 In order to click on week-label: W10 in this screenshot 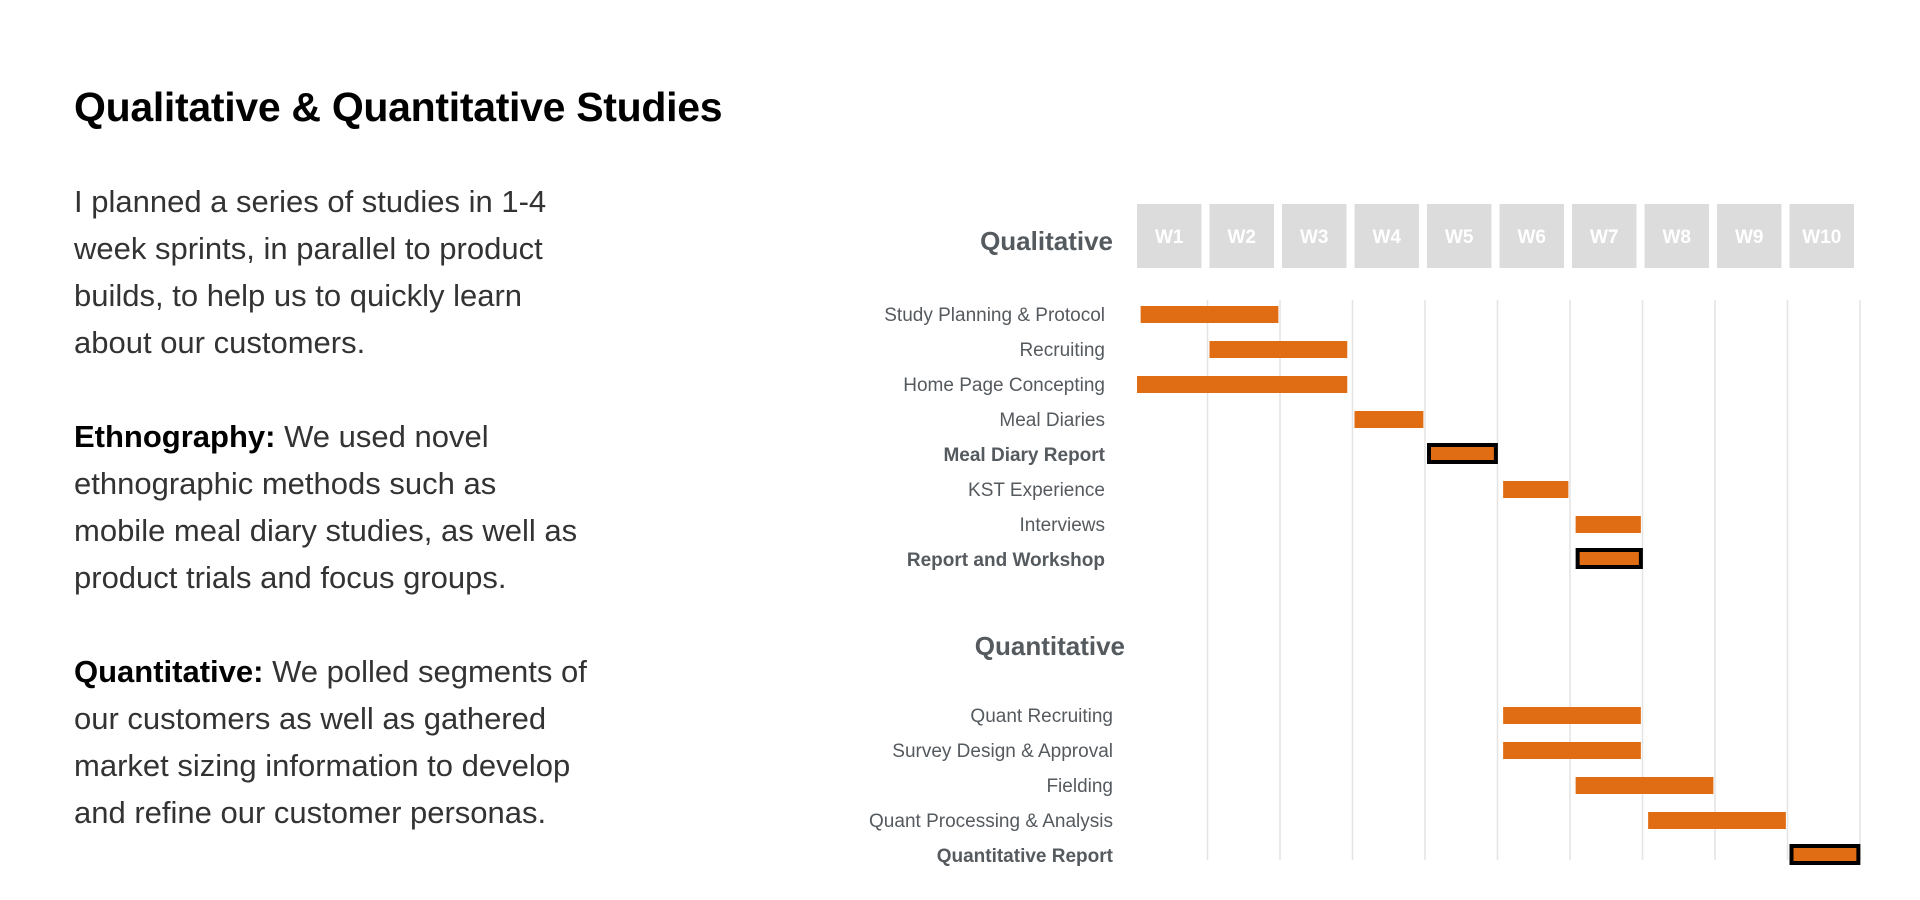, I will do `click(1821, 237)`.